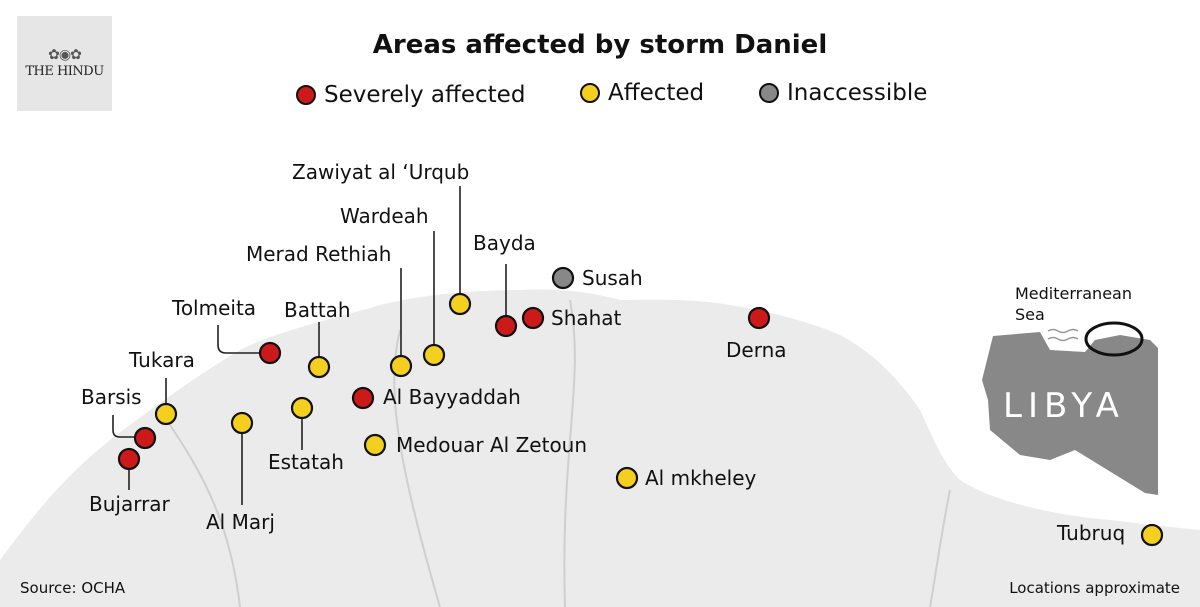  What do you see at coordinates (306, 462) in the screenshot?
I see `label-estatah: Estatah` at bounding box center [306, 462].